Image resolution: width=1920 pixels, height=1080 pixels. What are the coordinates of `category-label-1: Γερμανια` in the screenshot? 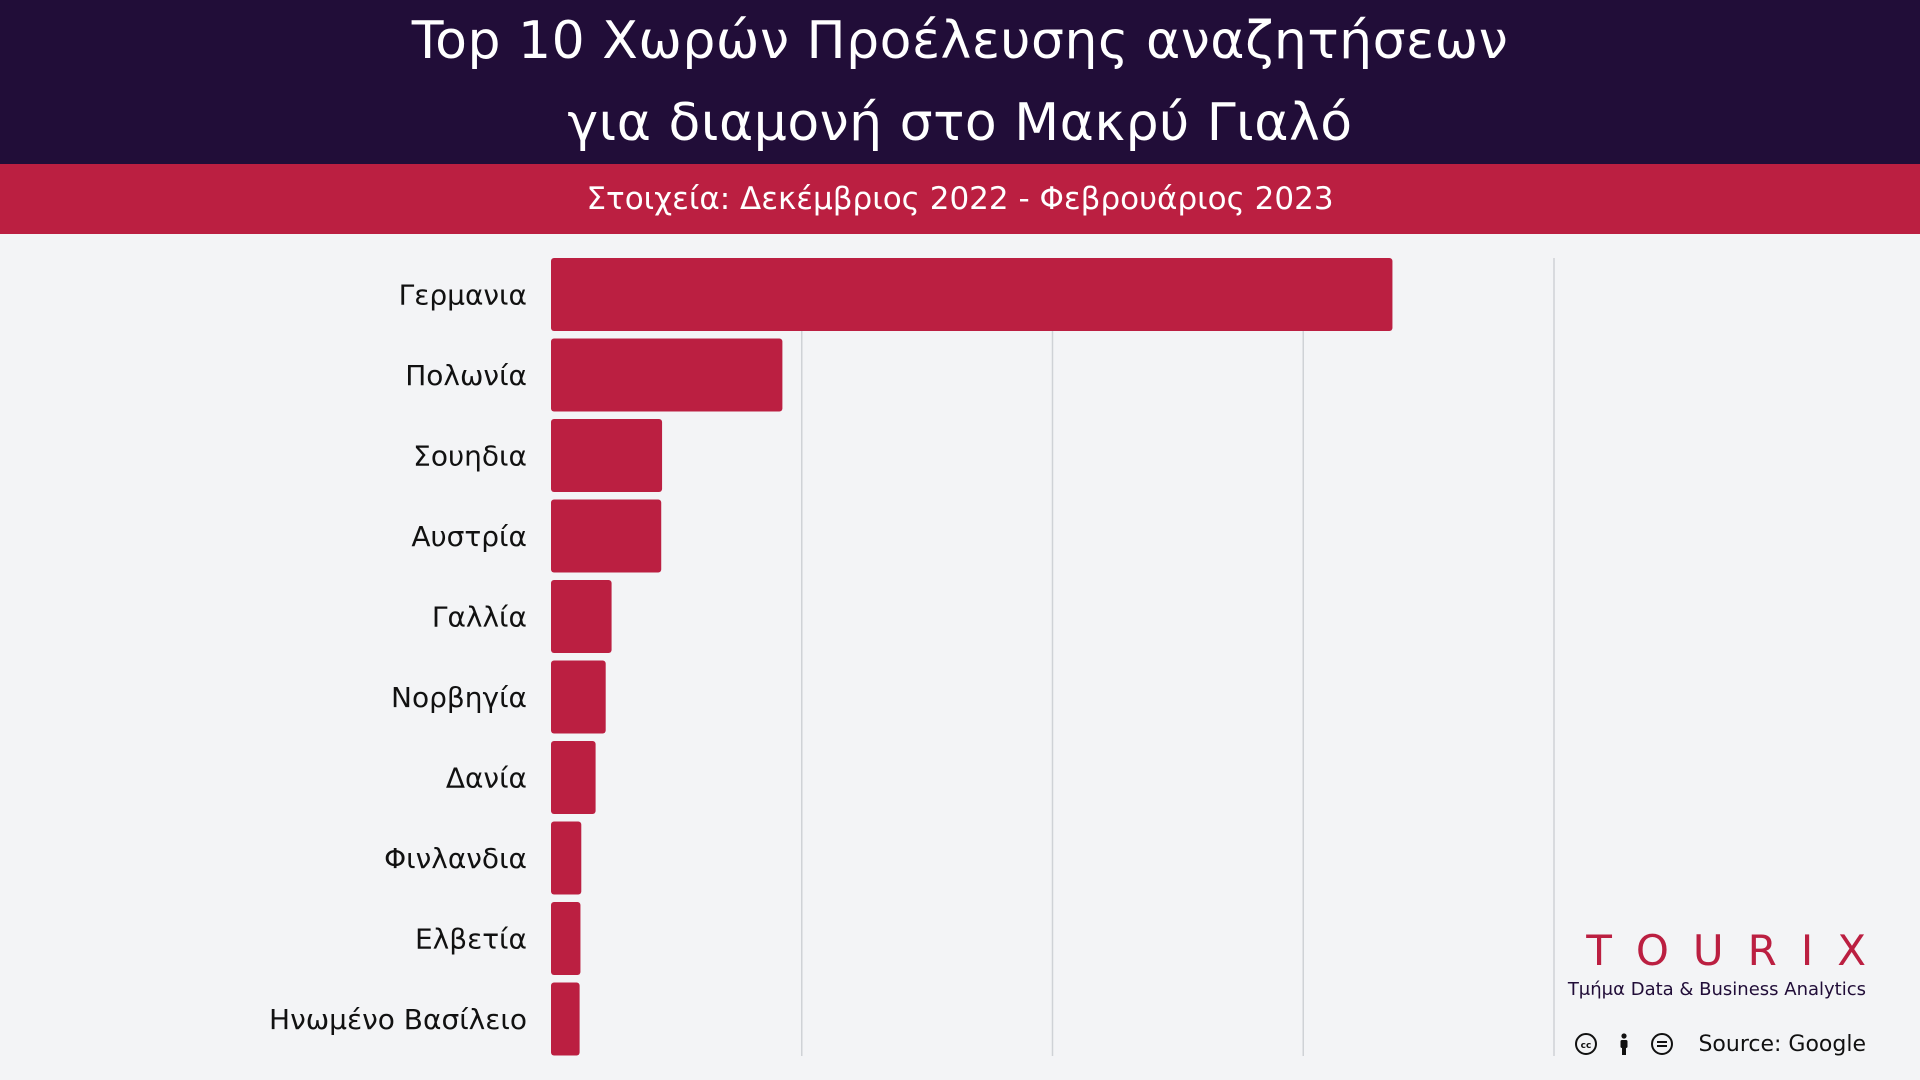 It's located at (463, 295).